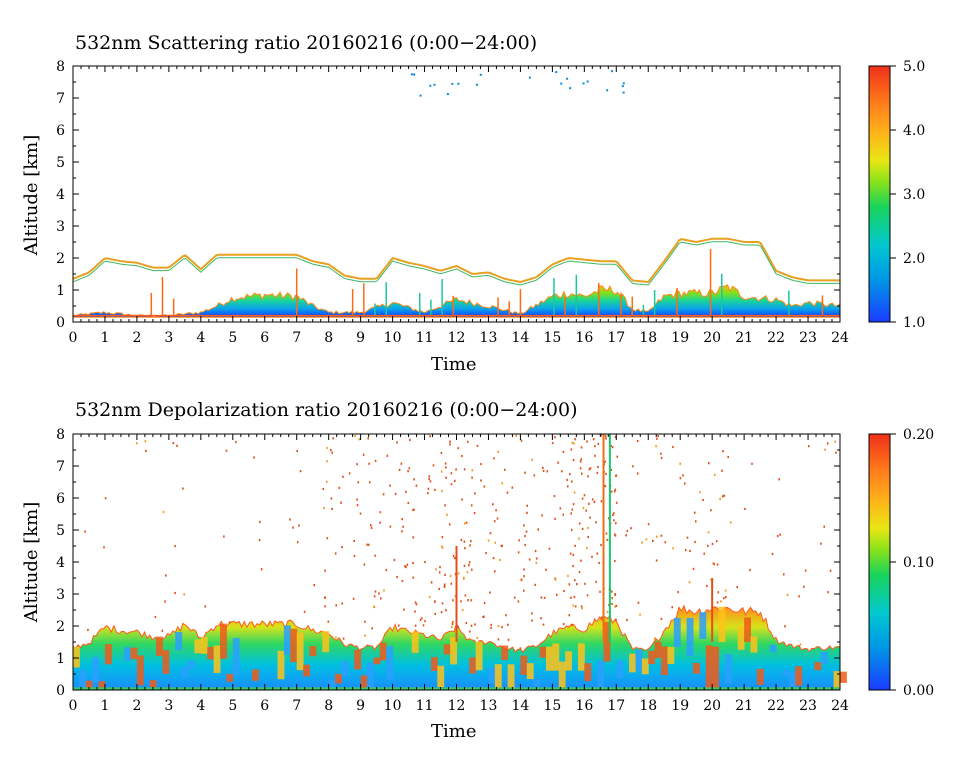 This screenshot has height=770, width=960. I want to click on x-tick-label: 16, so click(584, 706).